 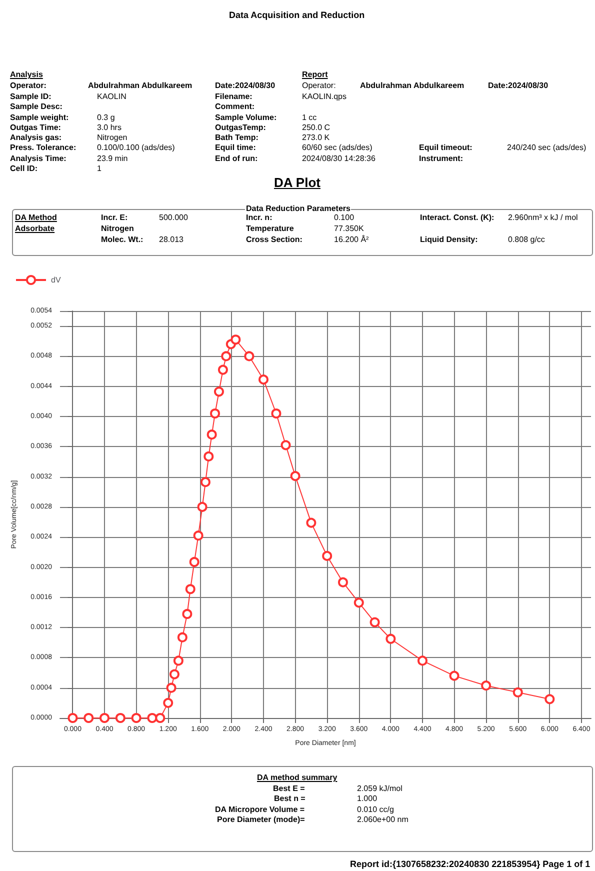 I want to click on text: Equil timeout:, so click(x=445, y=148).